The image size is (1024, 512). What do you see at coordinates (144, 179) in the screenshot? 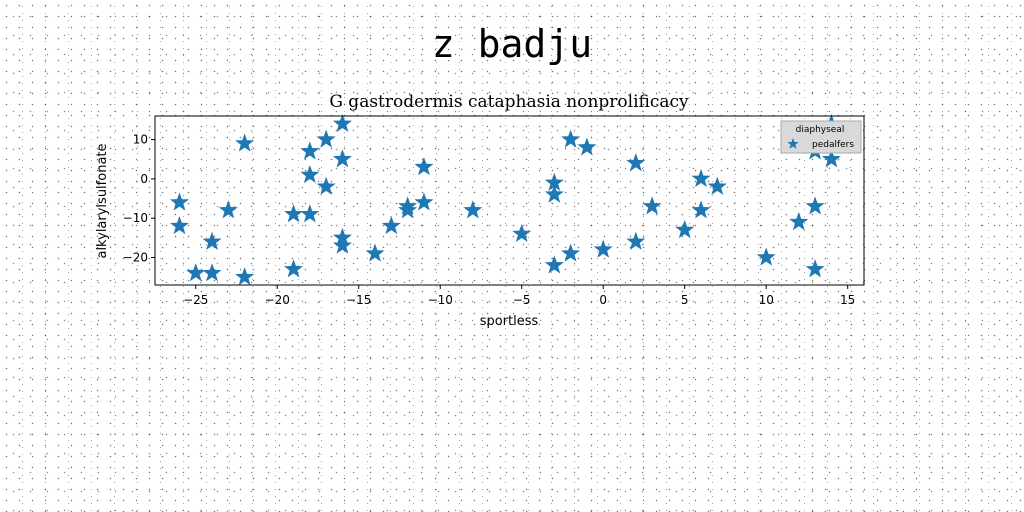
I see `y-tick-label: 0` at bounding box center [144, 179].